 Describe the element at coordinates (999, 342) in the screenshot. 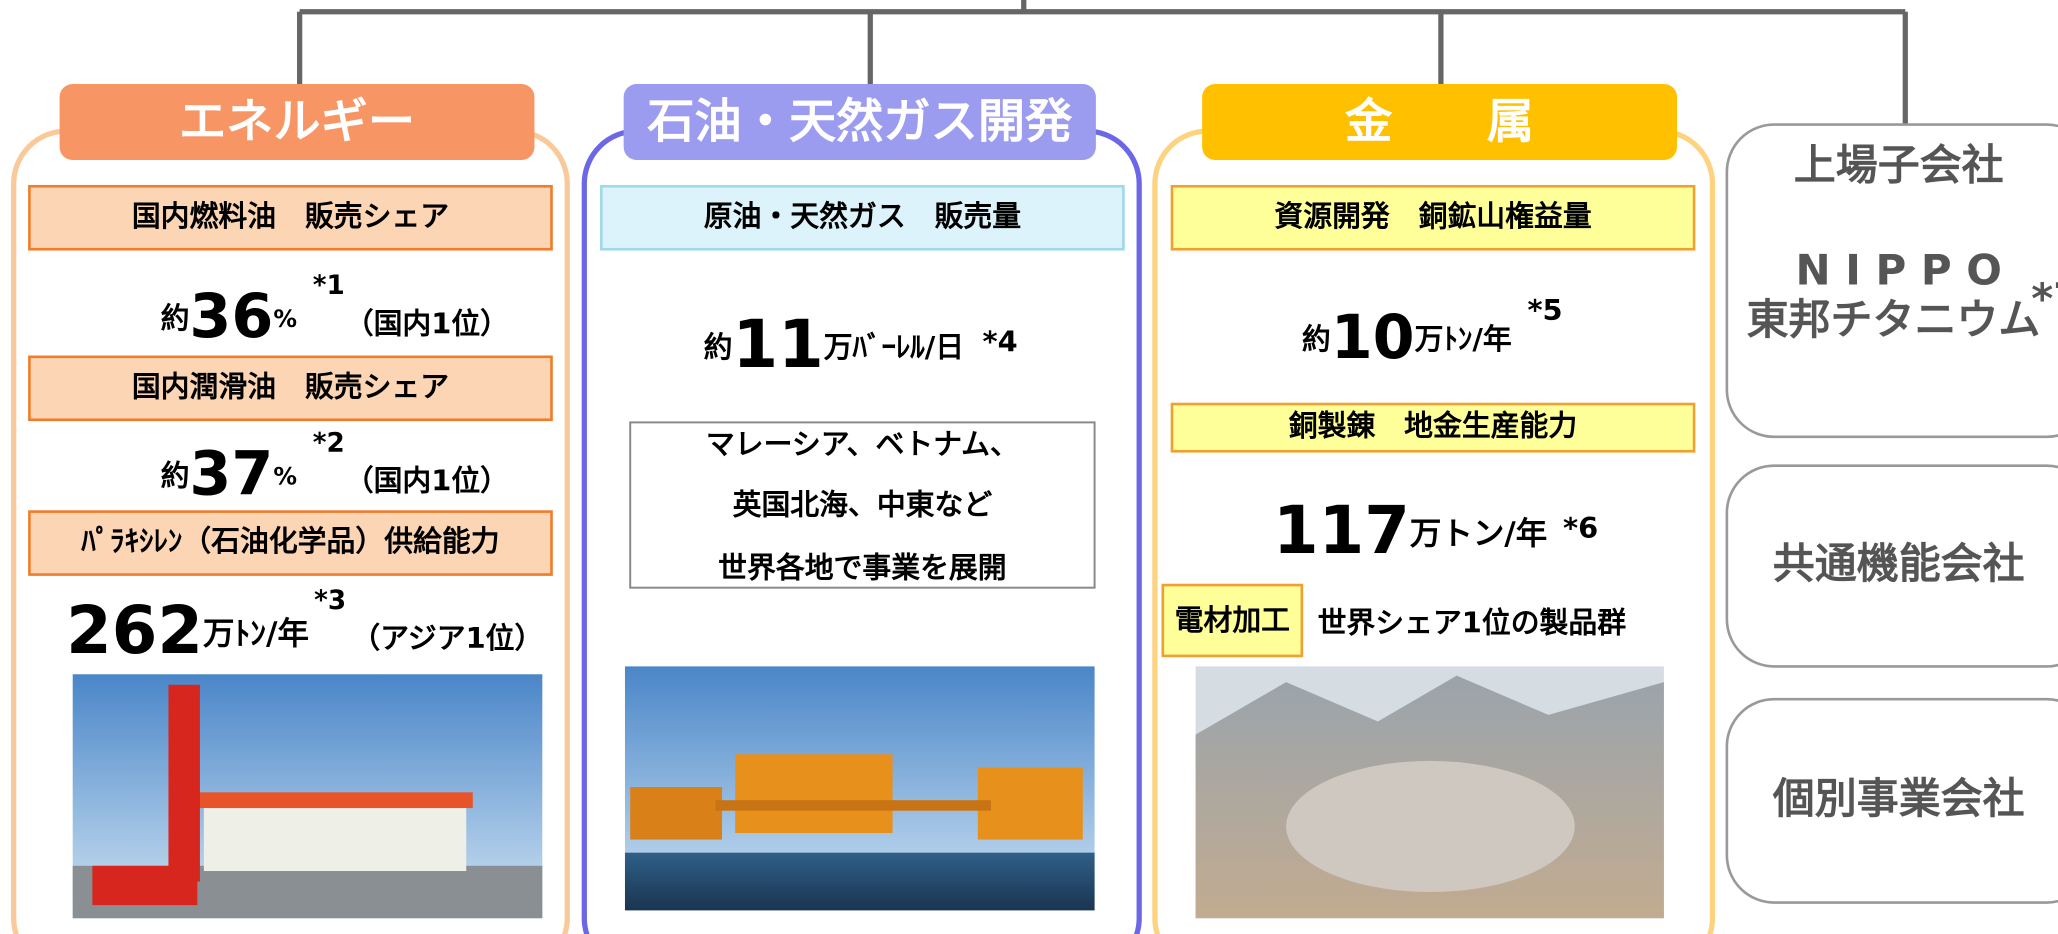

I see `note: *4` at that location.